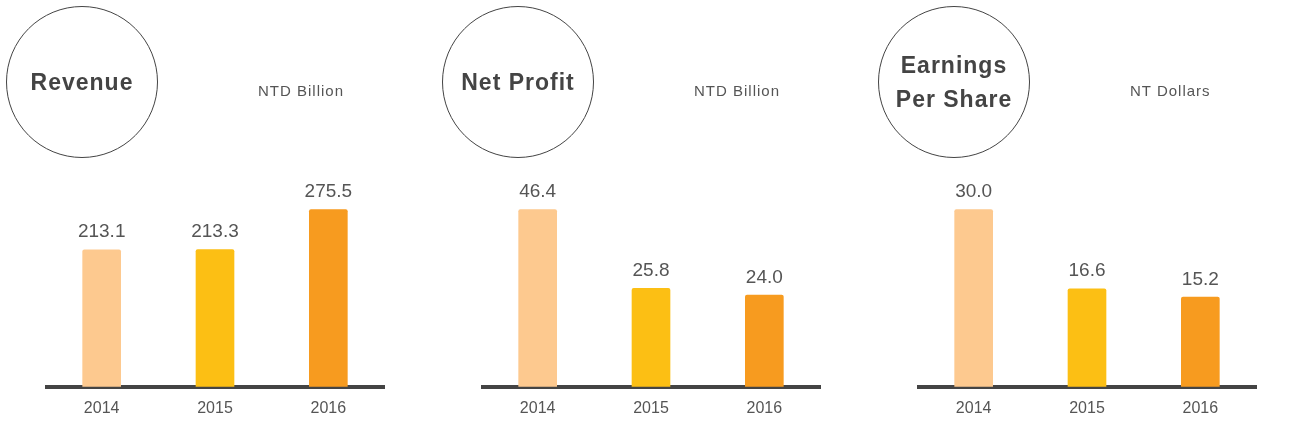 The width and height of the screenshot is (1309, 434). What do you see at coordinates (328, 191) in the screenshot?
I see `data-label: 275.5` at bounding box center [328, 191].